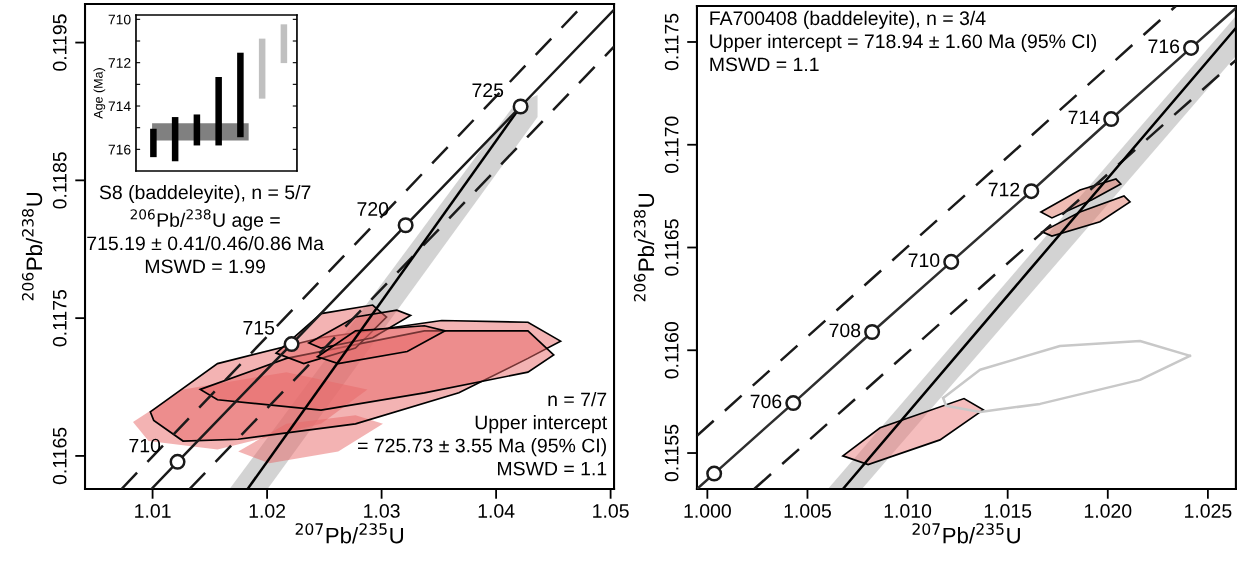  Describe the element at coordinates (382, 511) in the screenshot. I see `x-tick-label: 1.03` at that location.